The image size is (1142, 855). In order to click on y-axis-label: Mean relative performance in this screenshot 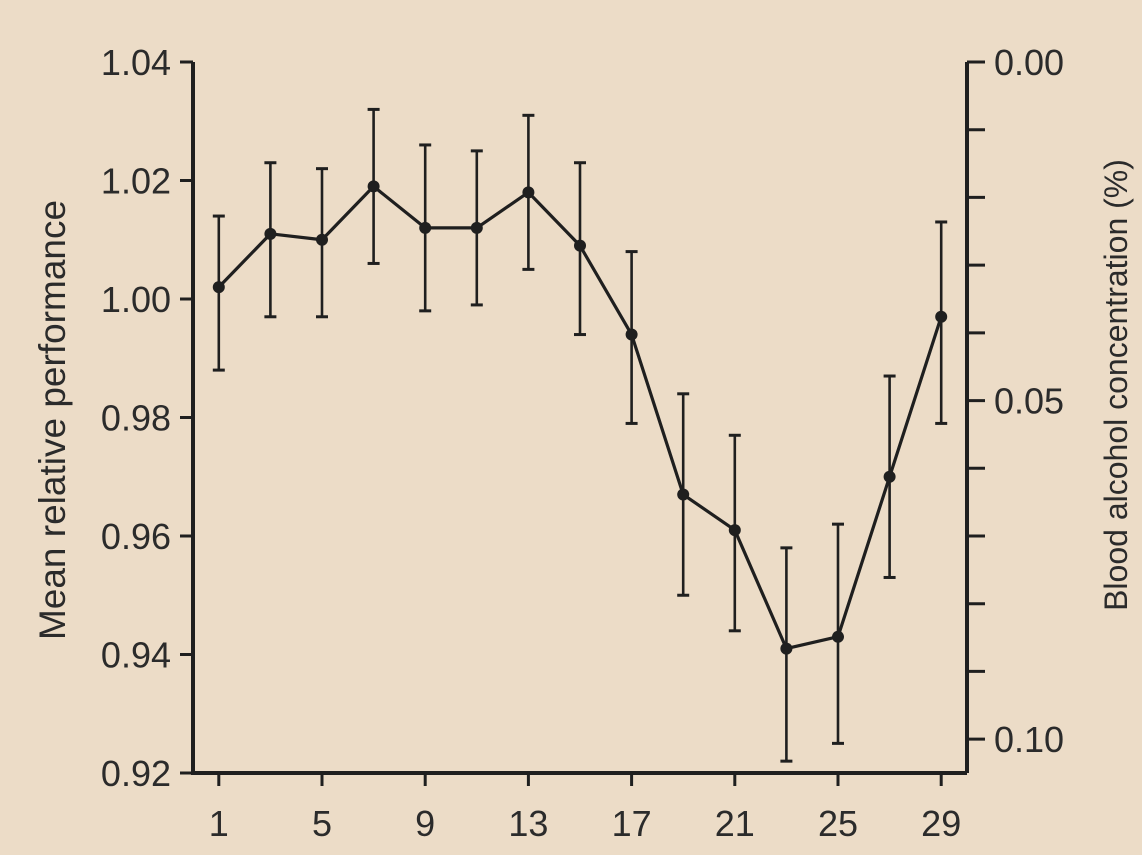, I will do `click(52, 420)`.